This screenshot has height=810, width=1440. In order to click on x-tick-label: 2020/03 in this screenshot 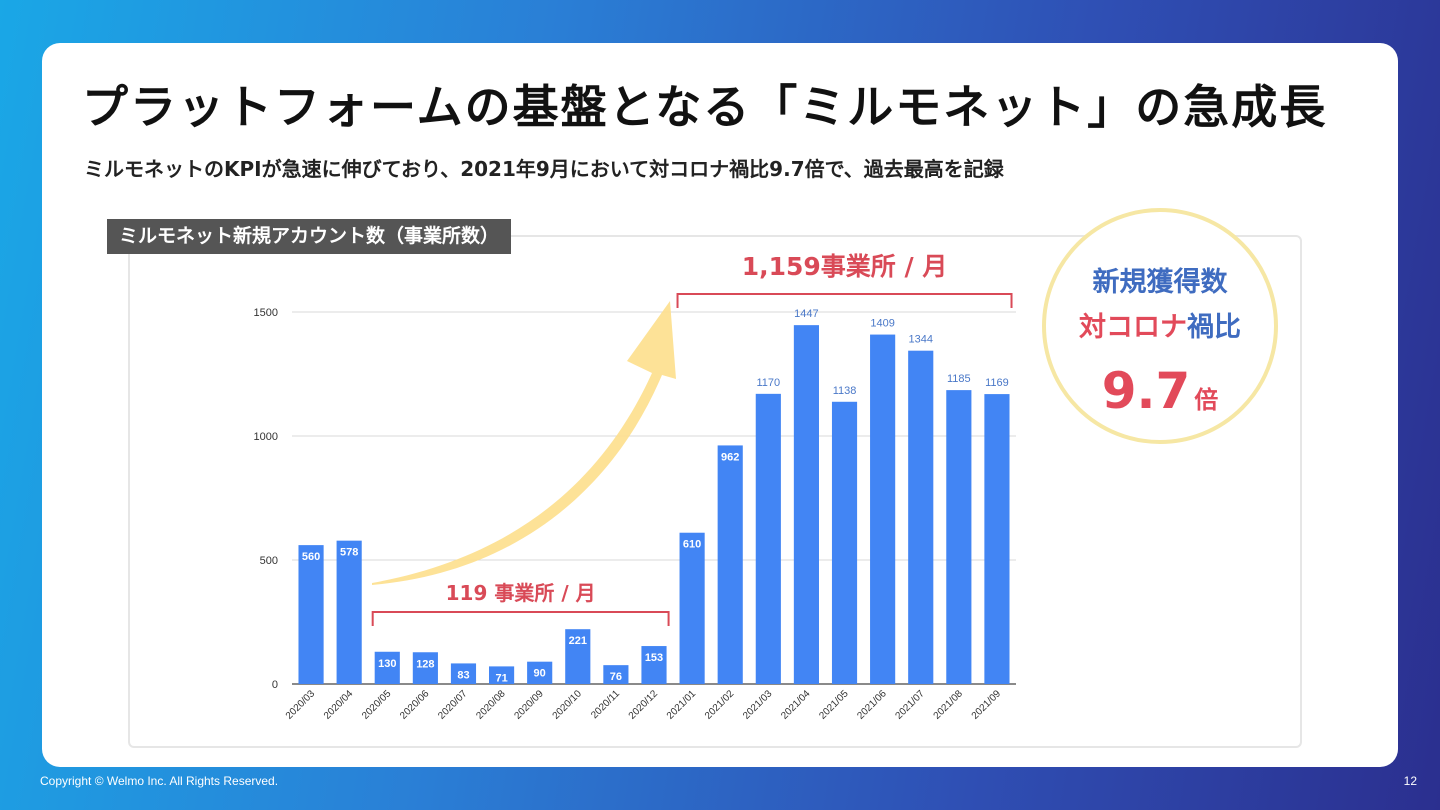, I will do `click(301, 705)`.